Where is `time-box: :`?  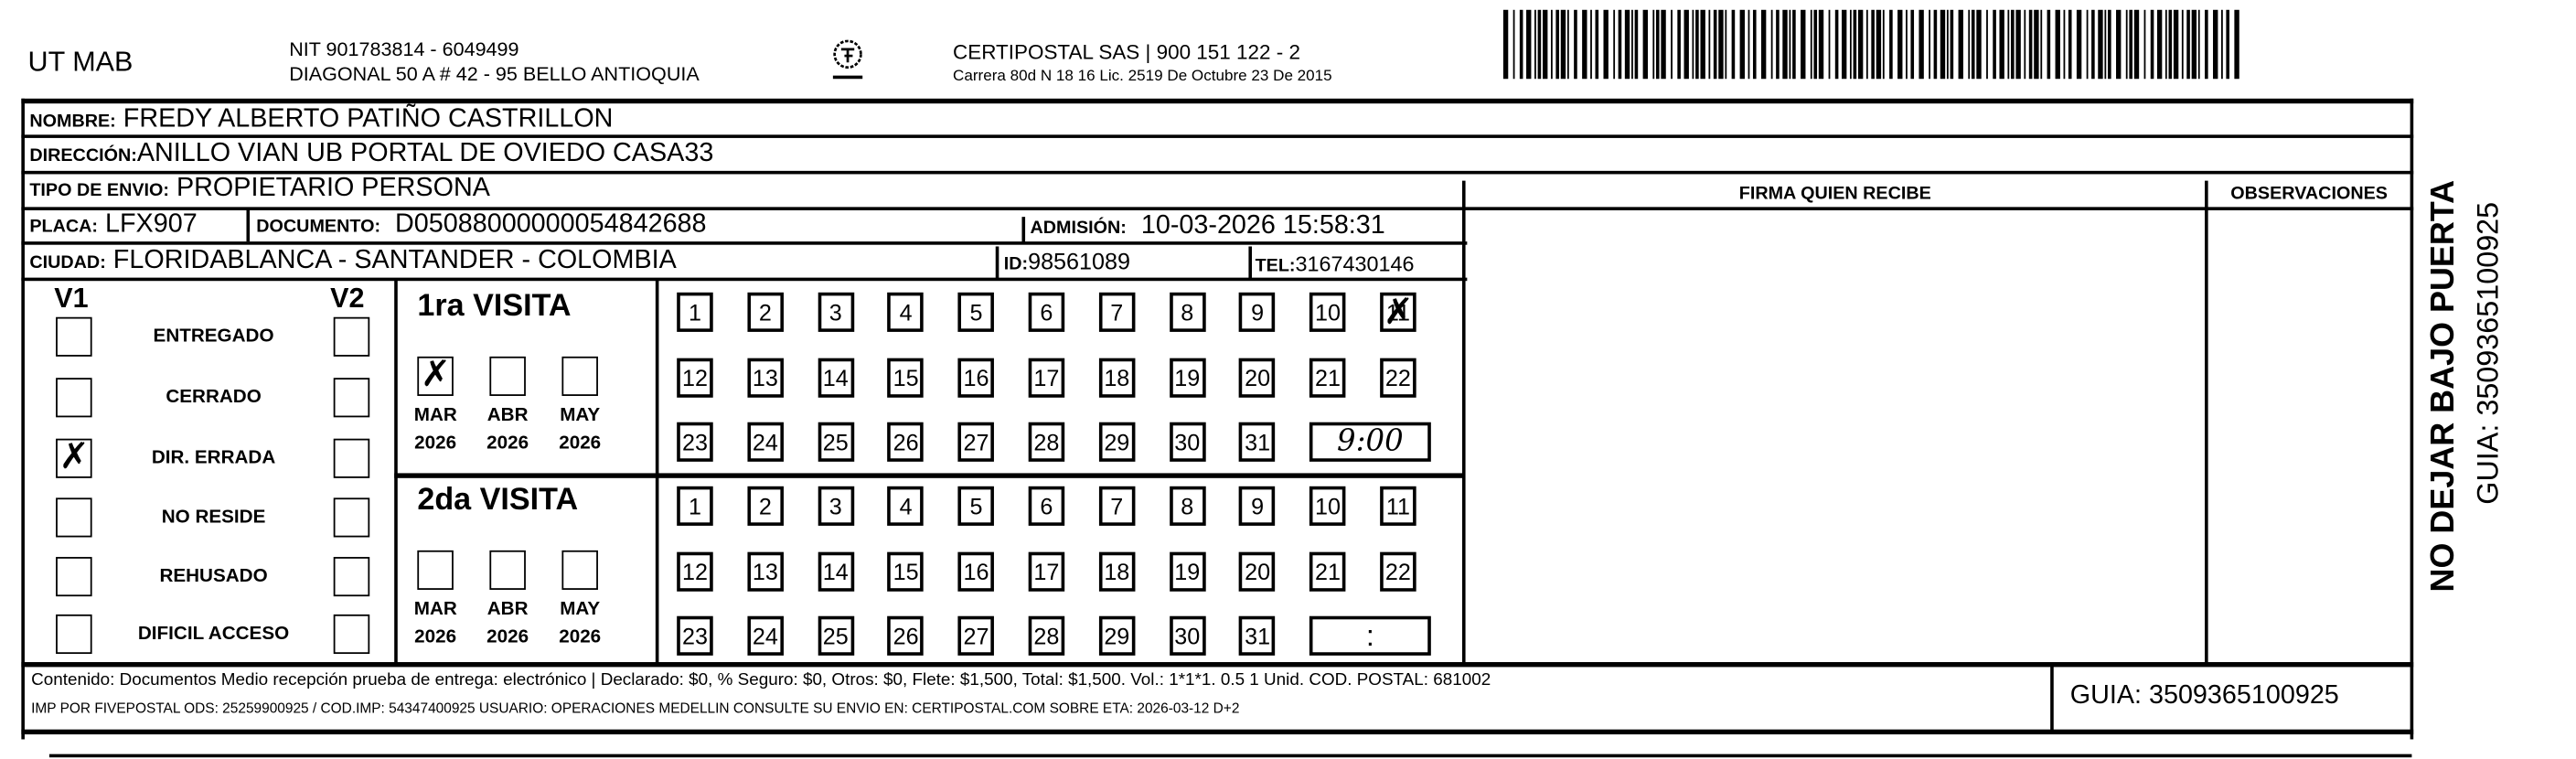
time-box: : is located at coordinates (1370, 635).